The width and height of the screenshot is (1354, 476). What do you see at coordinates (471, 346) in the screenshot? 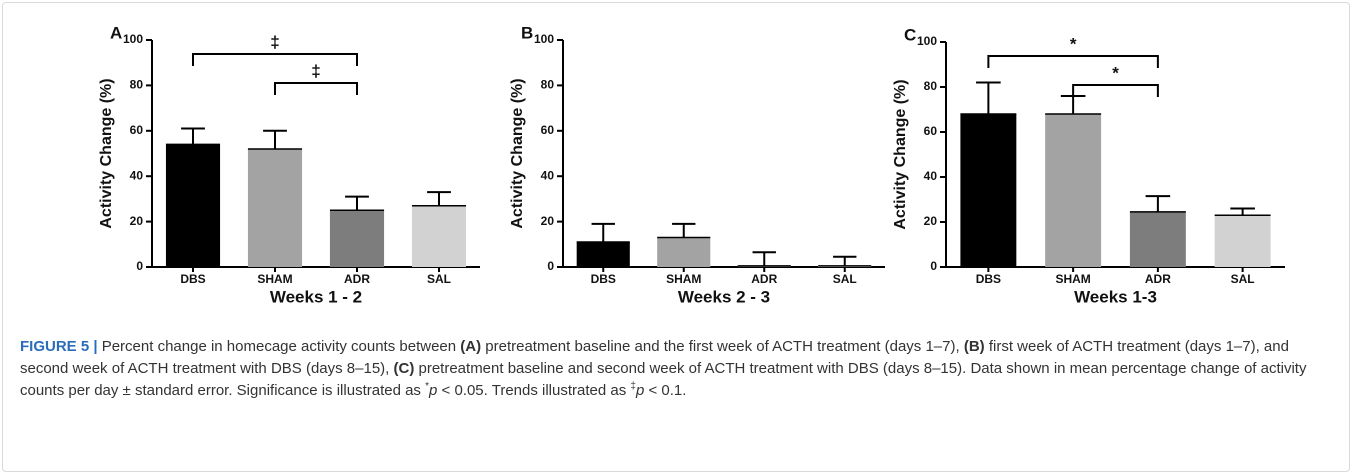
I see `caption-panel-ref: (A)` at bounding box center [471, 346].